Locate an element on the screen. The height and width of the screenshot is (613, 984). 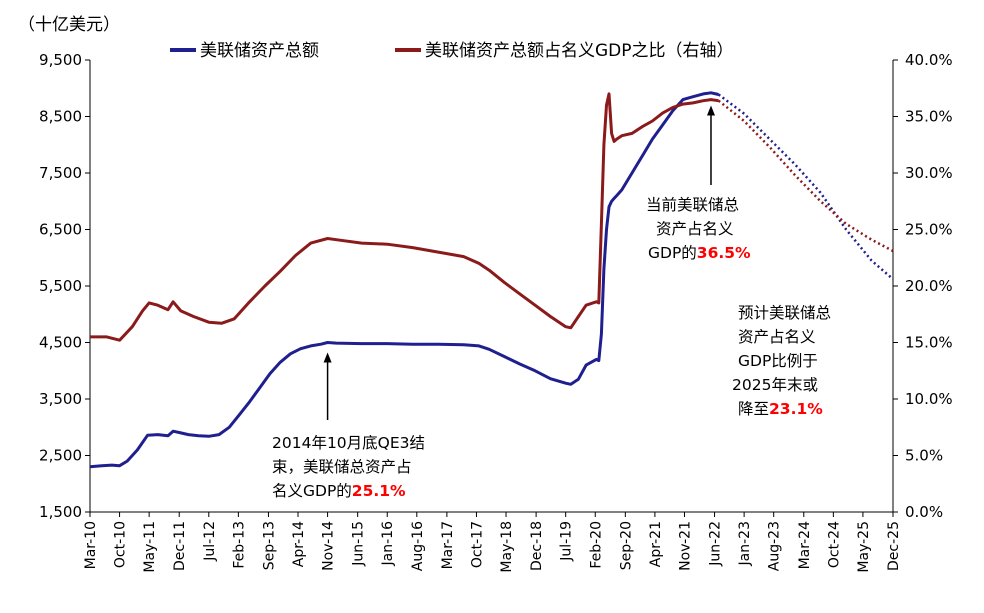
x-tick-label: Jun-15 is located at coordinates (359, 544).